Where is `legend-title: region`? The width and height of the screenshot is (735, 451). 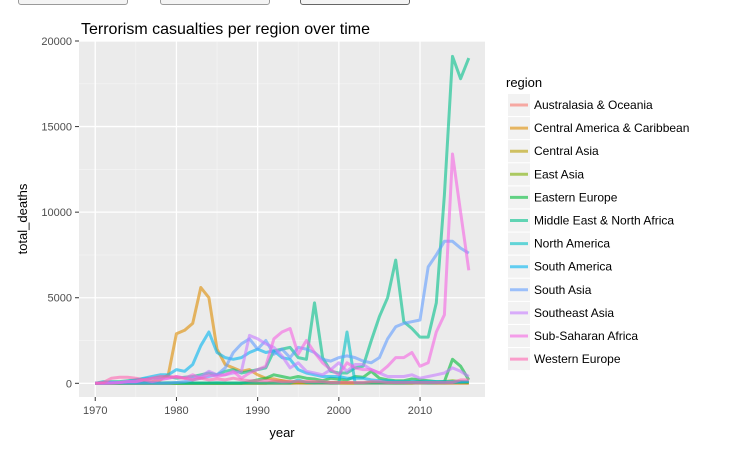
legend-title: region is located at coordinates (524, 82).